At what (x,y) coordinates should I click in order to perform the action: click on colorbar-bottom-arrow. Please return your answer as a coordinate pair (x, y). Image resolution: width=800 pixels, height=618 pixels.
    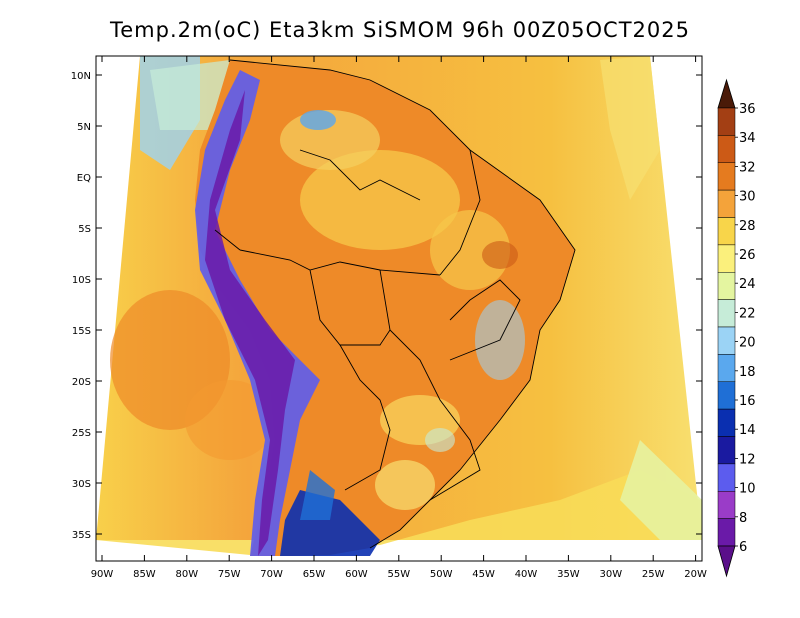
    Looking at the image, I should click on (726, 561).